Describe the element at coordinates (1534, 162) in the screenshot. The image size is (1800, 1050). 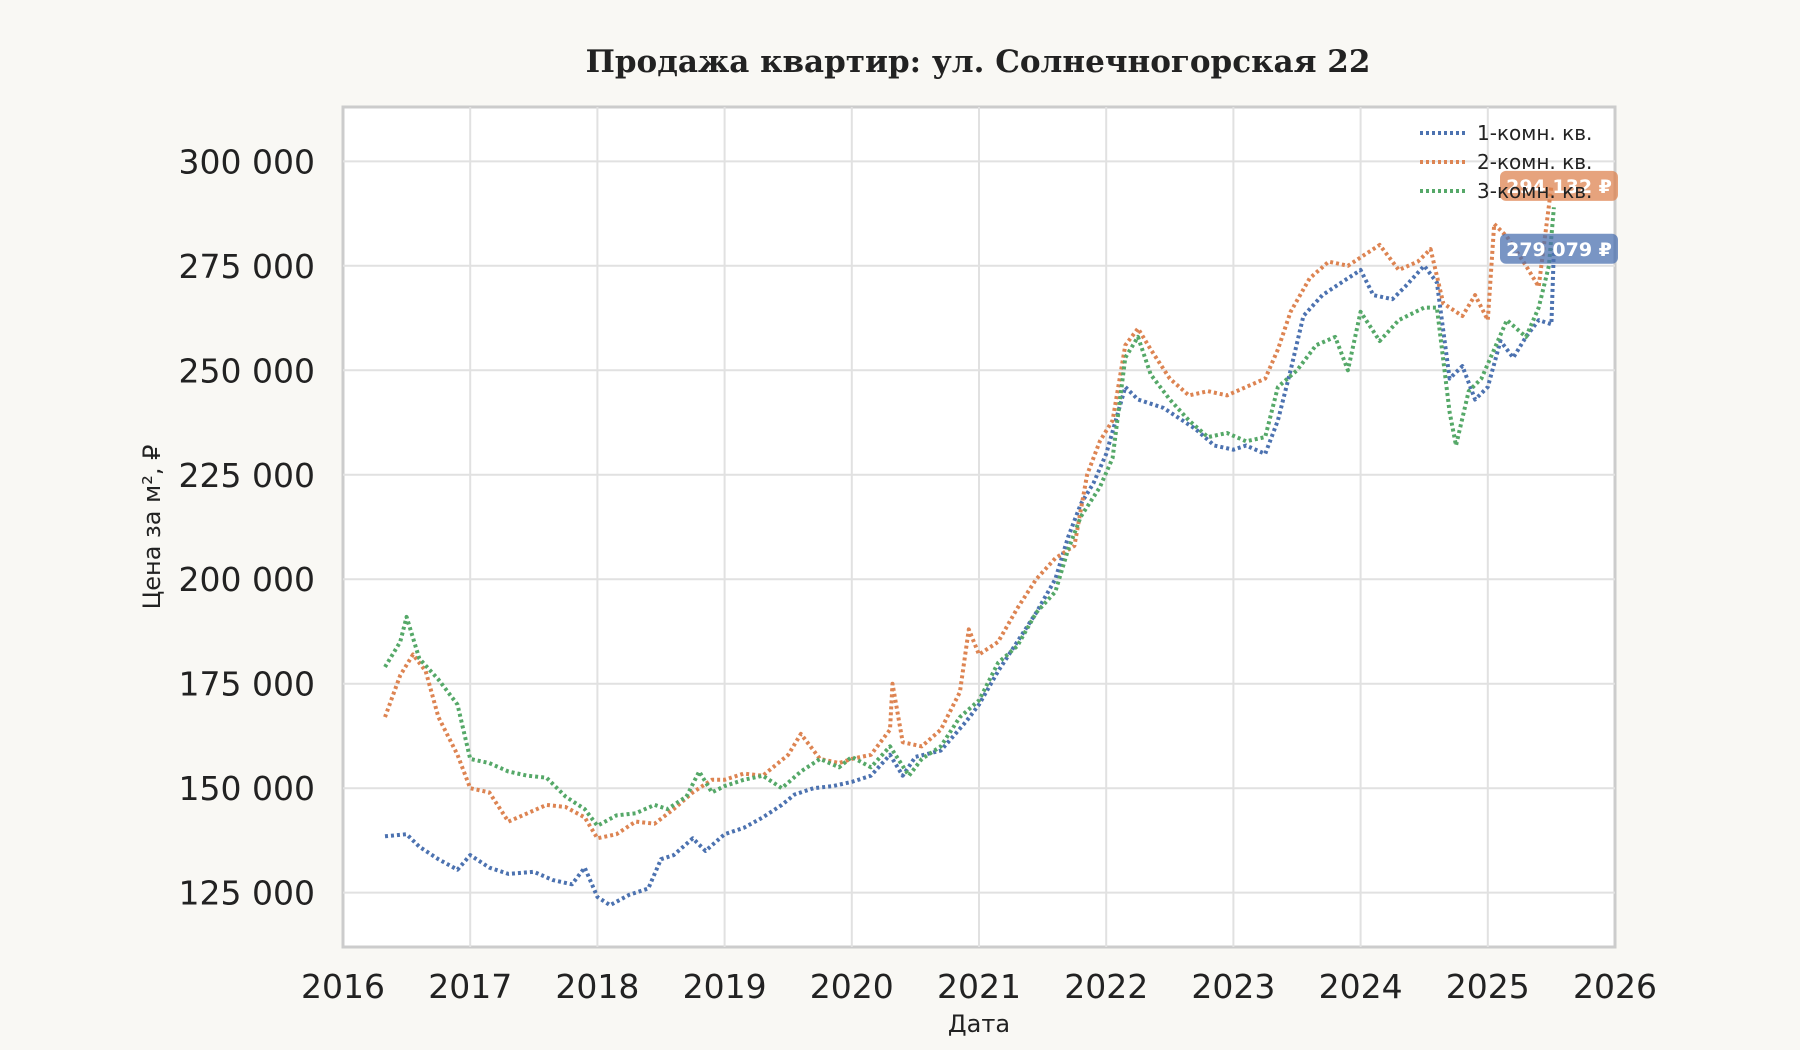
I see `legend-label: 2-комн. кв.` at that location.